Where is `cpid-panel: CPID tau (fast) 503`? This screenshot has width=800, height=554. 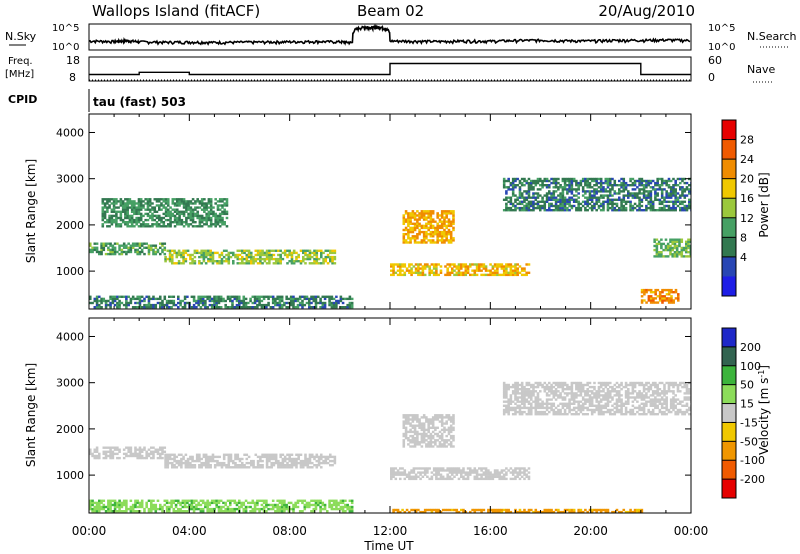 cpid-panel: CPID tau (fast) 503 is located at coordinates (97, 100).